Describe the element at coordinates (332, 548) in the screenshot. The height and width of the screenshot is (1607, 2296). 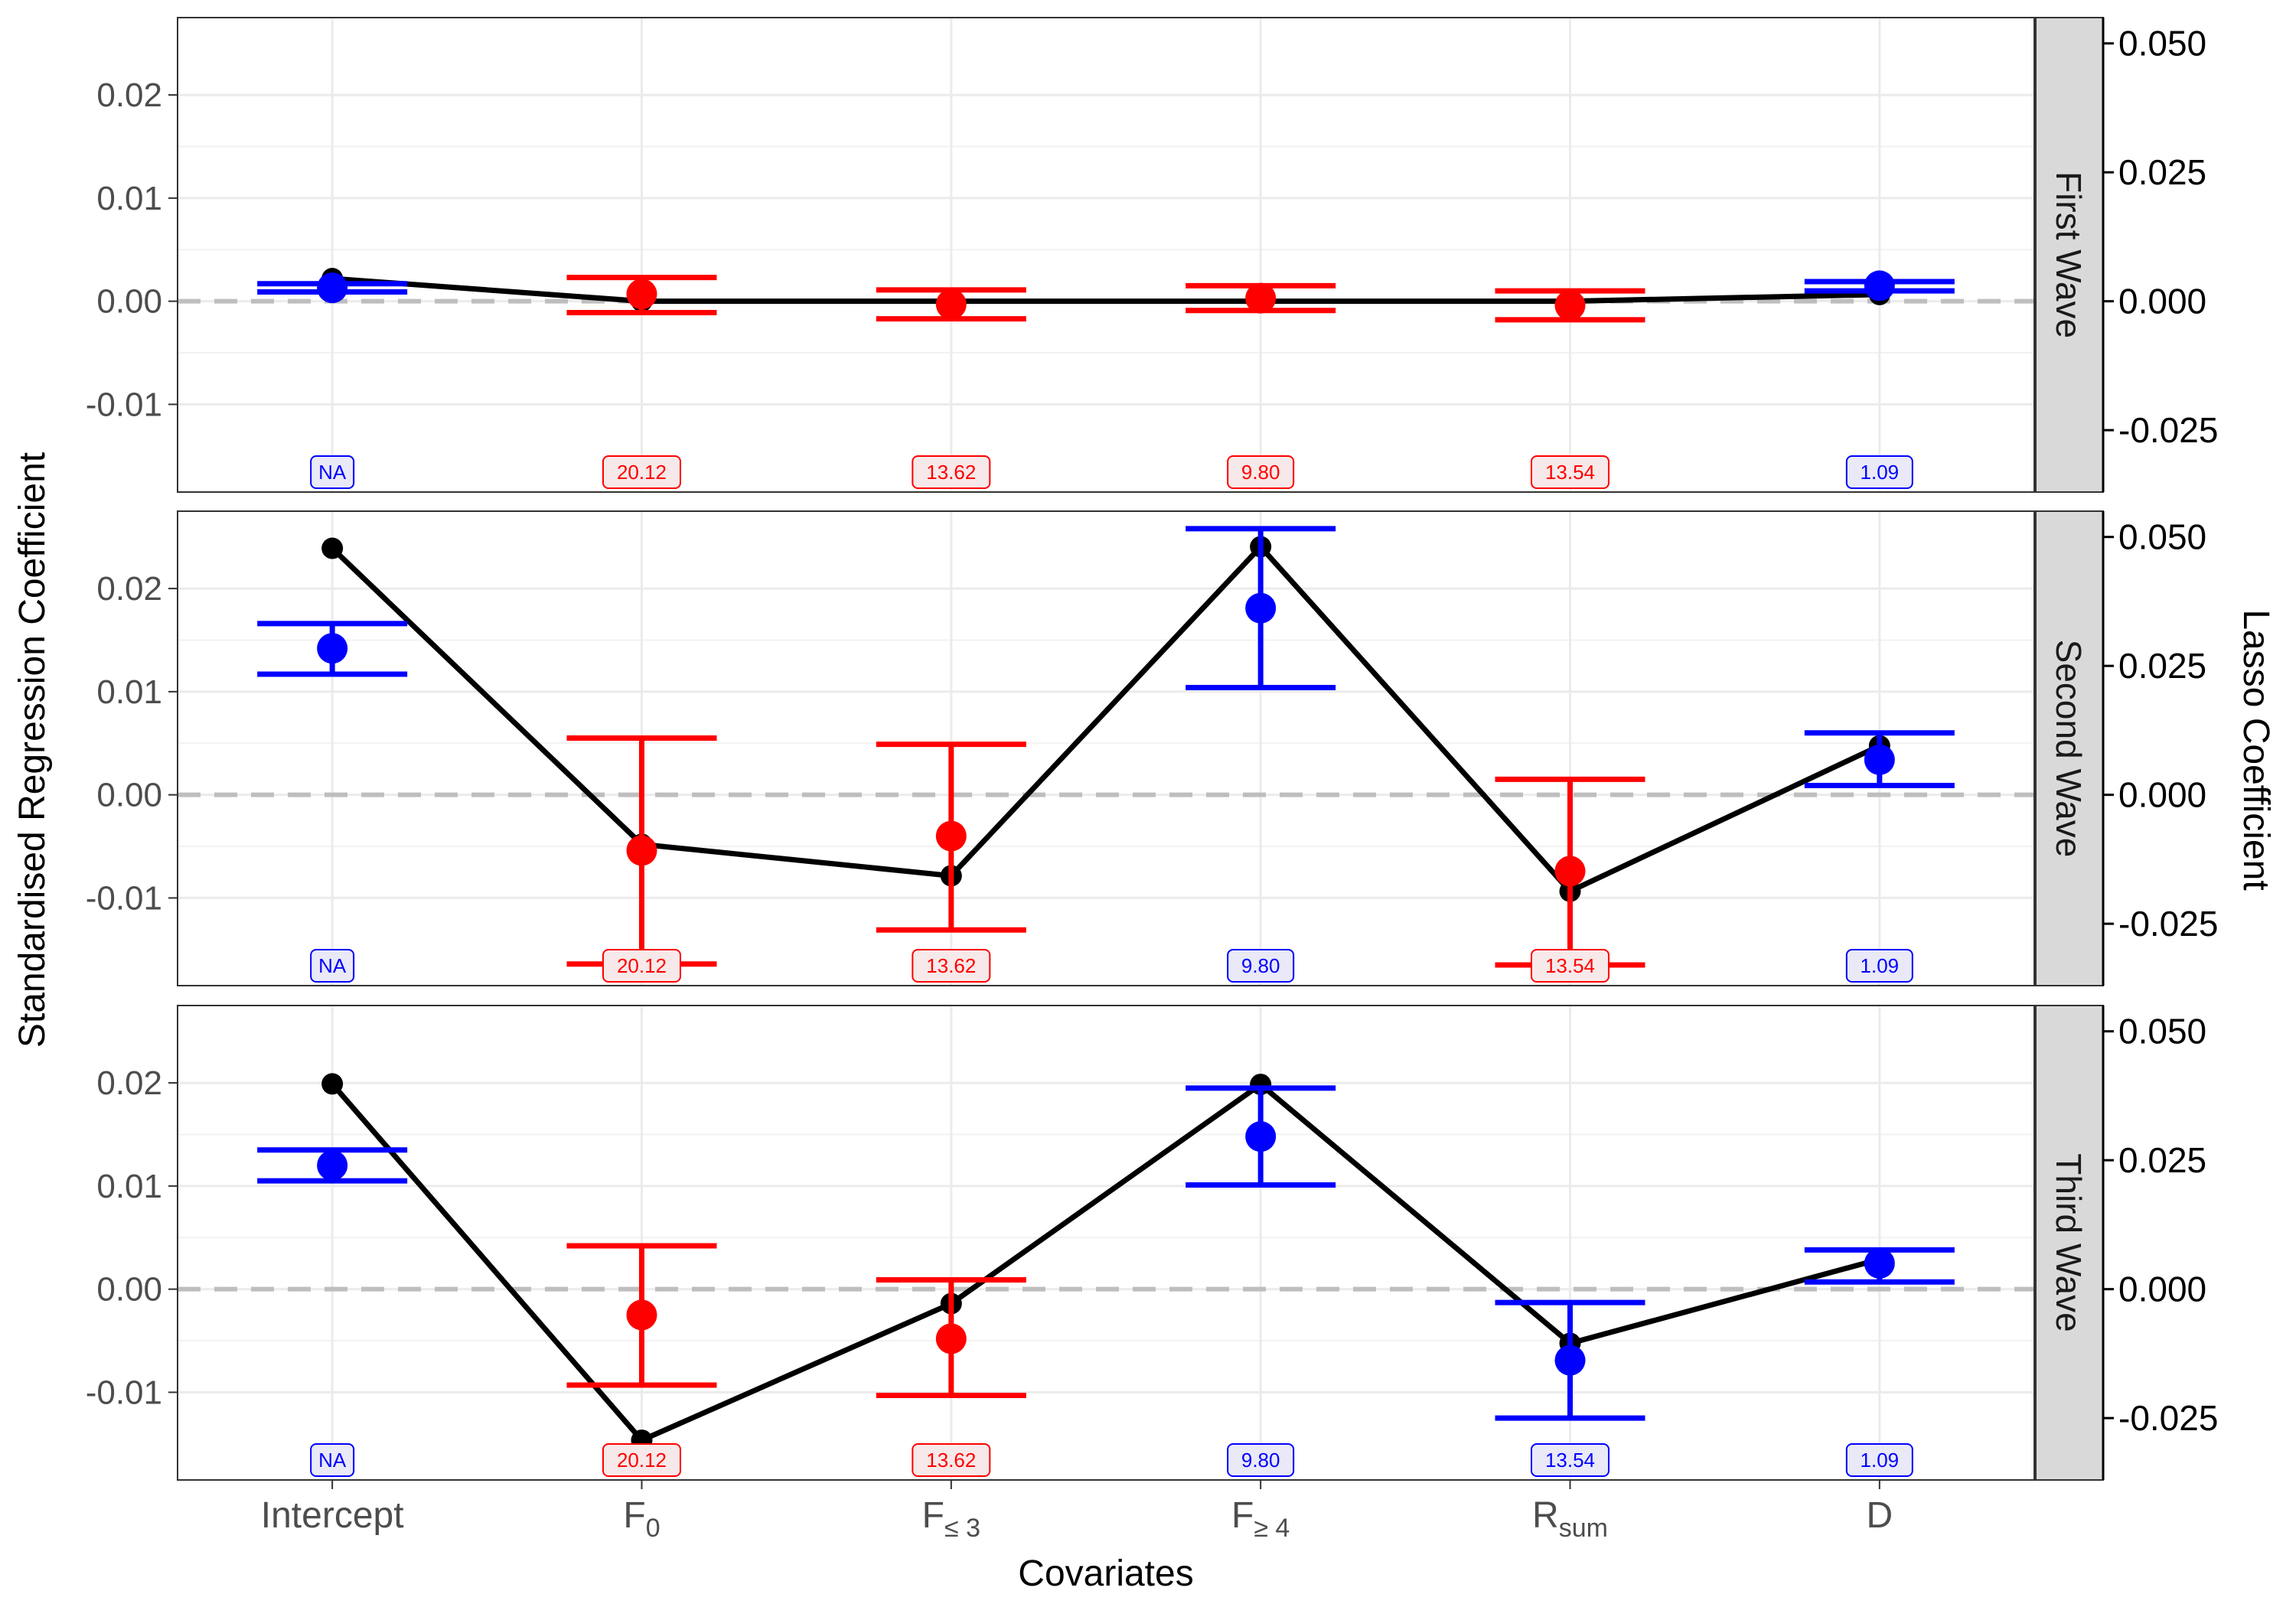
I see `lasso-point` at that location.